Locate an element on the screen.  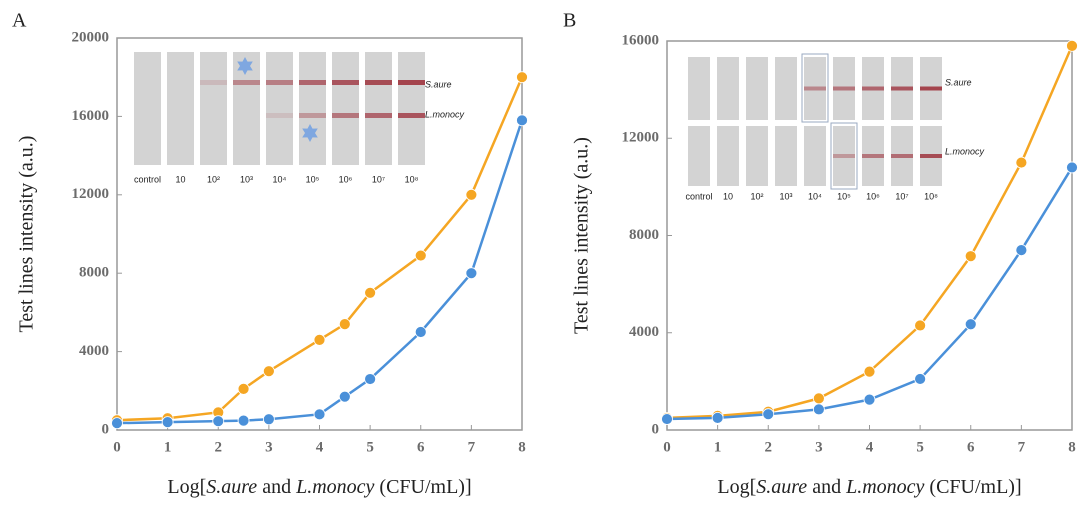
x-axis-label: Log[S.aure and L.monocy (CFU/mL)] is located at coordinates (319, 487).